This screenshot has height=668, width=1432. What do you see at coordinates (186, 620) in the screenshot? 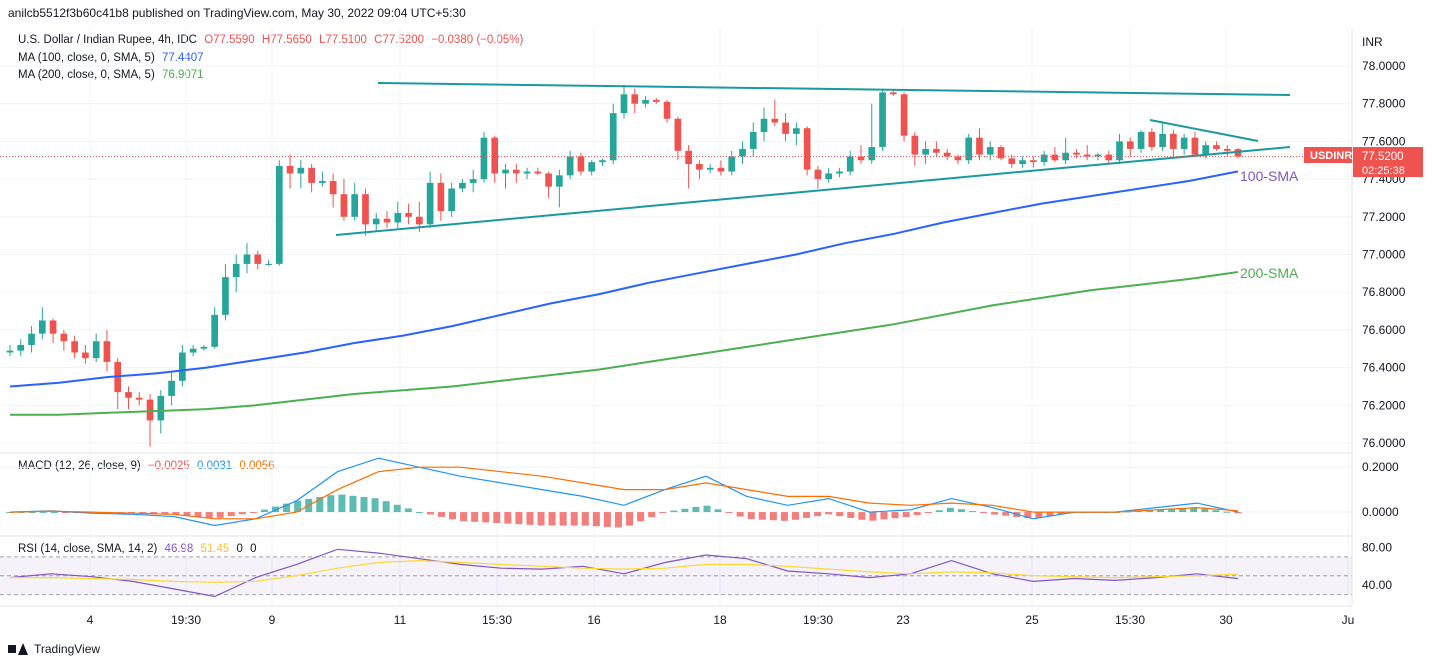
I see `time-tick-label: 19:30` at bounding box center [186, 620].